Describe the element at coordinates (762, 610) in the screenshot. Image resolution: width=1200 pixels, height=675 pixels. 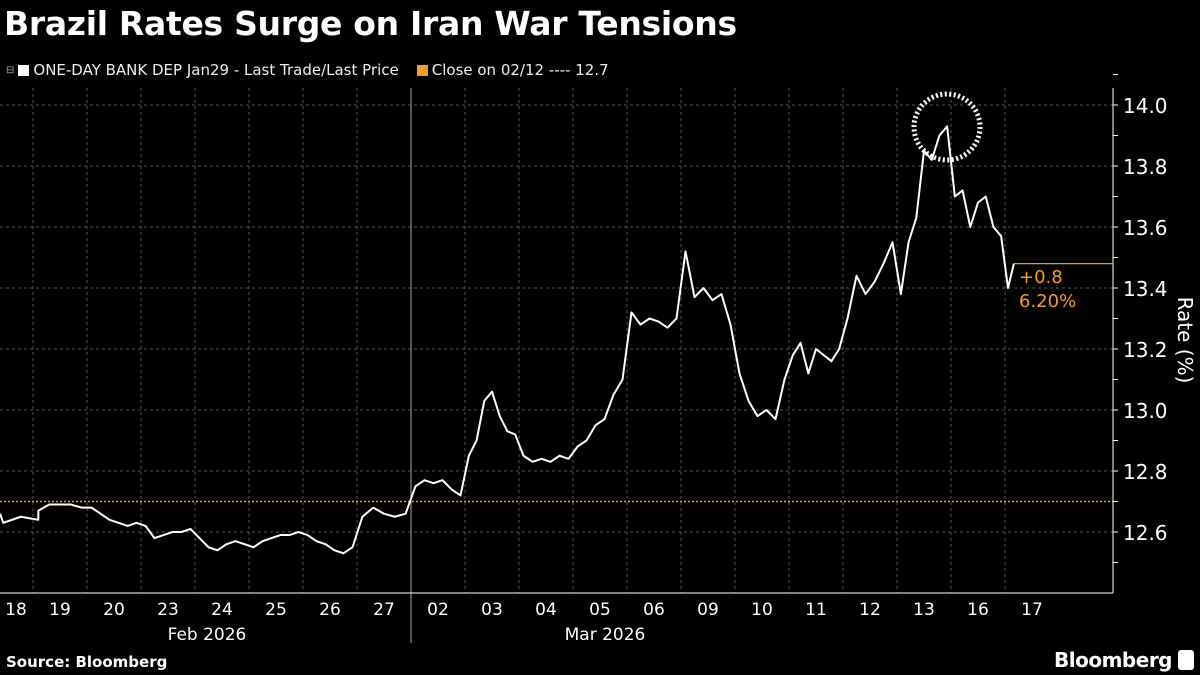
I see `x-tick-label: 10` at that location.